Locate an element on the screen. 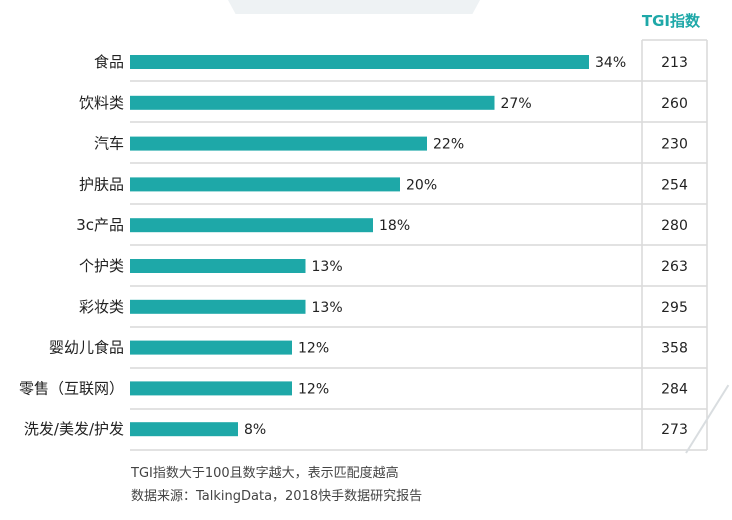 This screenshot has height=520, width=732. footnote-tgi: TGI指数大于100且数字越大，表示匹配度越高 is located at coordinates (265, 473).